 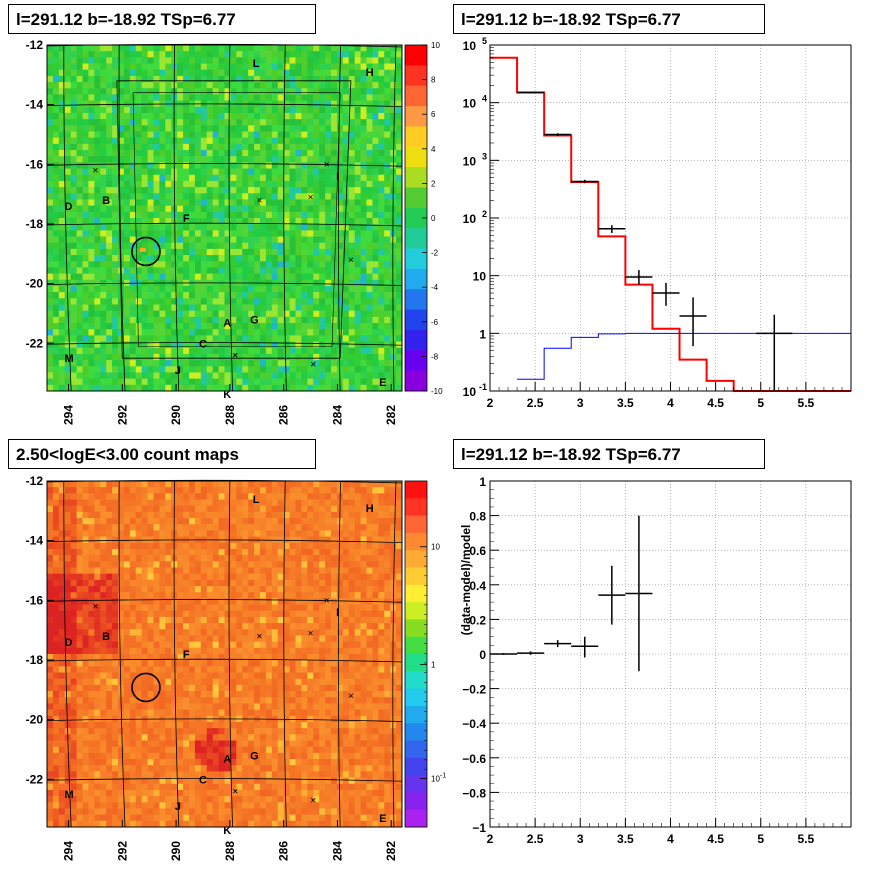 What do you see at coordinates (609, 454) in the screenshot?
I see `residual-plot-title: l=291.12 b=-18.92 TSp=6.77` at bounding box center [609, 454].